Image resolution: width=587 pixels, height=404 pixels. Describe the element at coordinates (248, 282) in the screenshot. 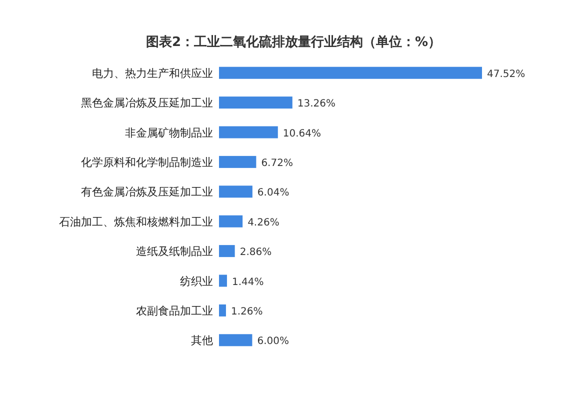

I see `data-label: 1.44%` at that location.